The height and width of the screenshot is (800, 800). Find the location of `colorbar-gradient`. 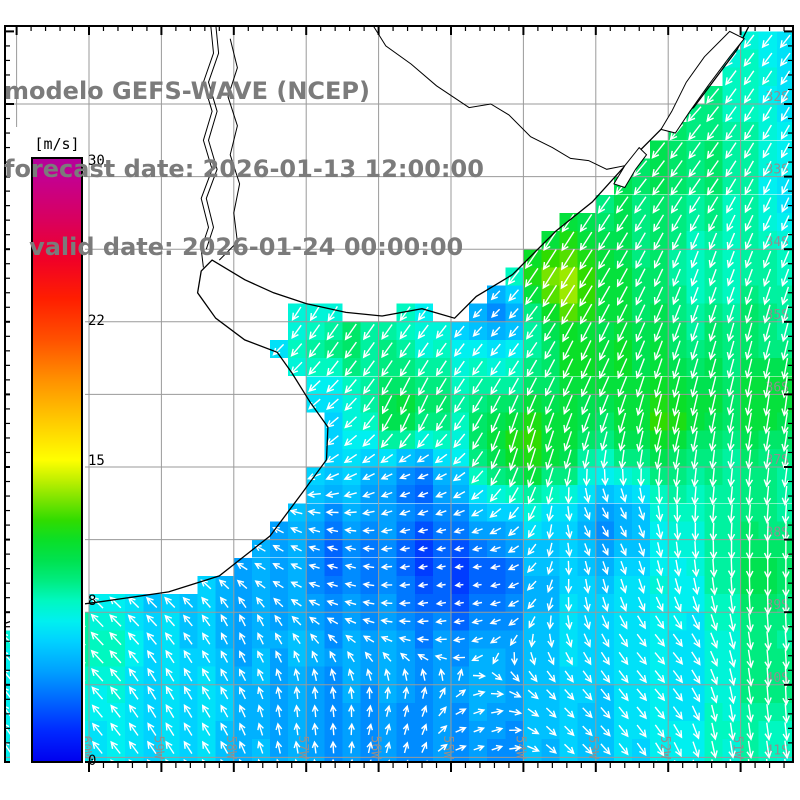

colorbar-gradient is located at coordinates (57, 460).